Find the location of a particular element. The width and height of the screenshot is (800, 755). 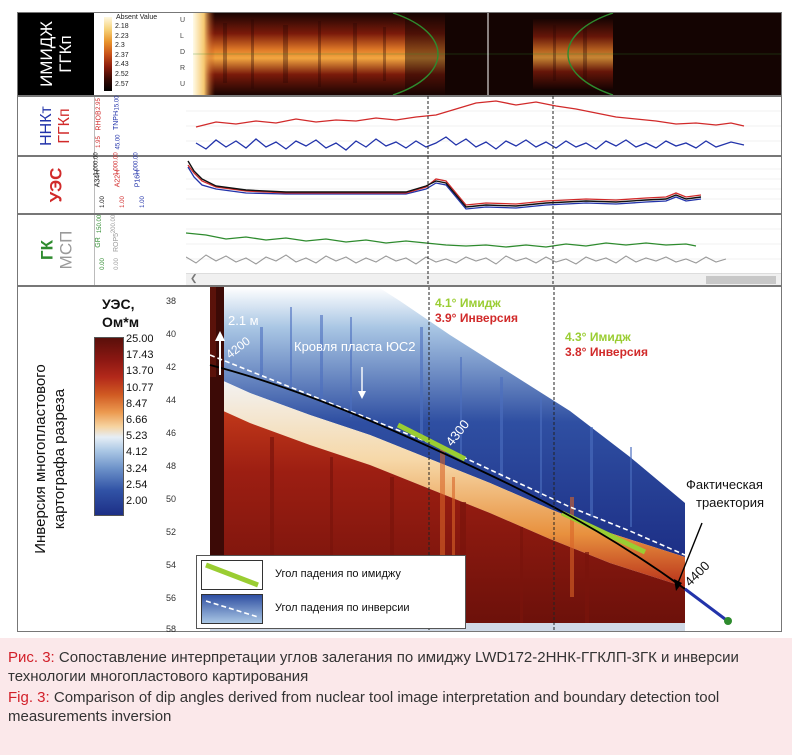

legend-value: 8.47 is located at coordinates (137, 403).